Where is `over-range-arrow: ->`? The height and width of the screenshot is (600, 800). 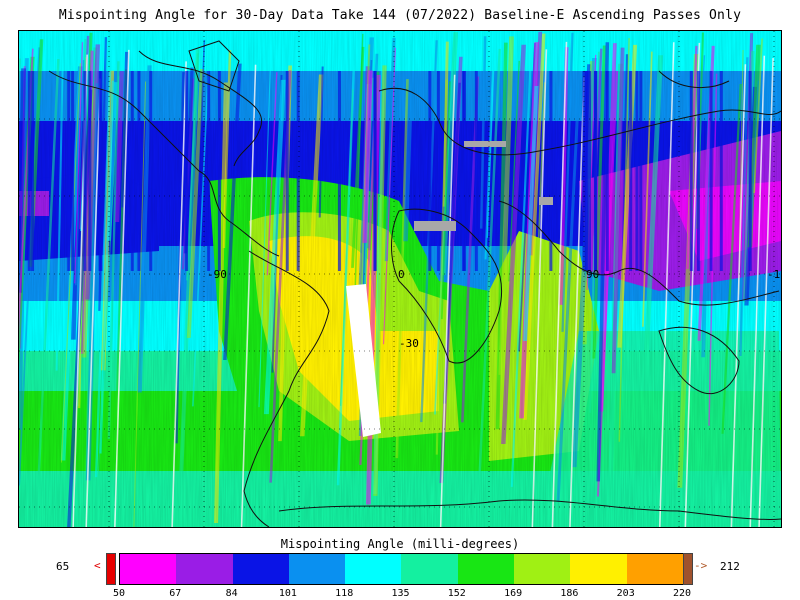
over-range-arrow: -> is located at coordinates (701, 565).